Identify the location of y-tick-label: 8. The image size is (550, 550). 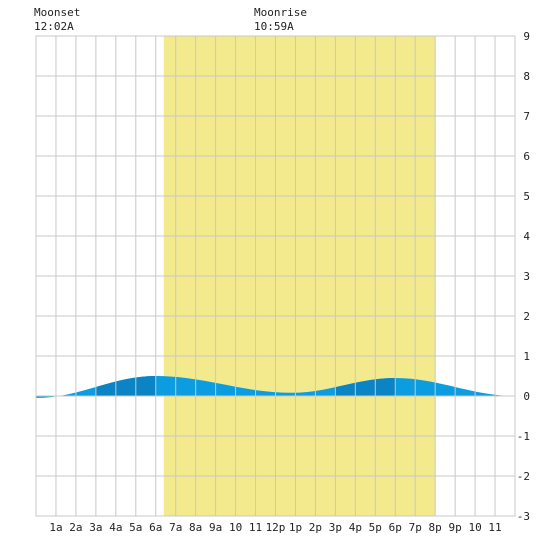
(526, 76).